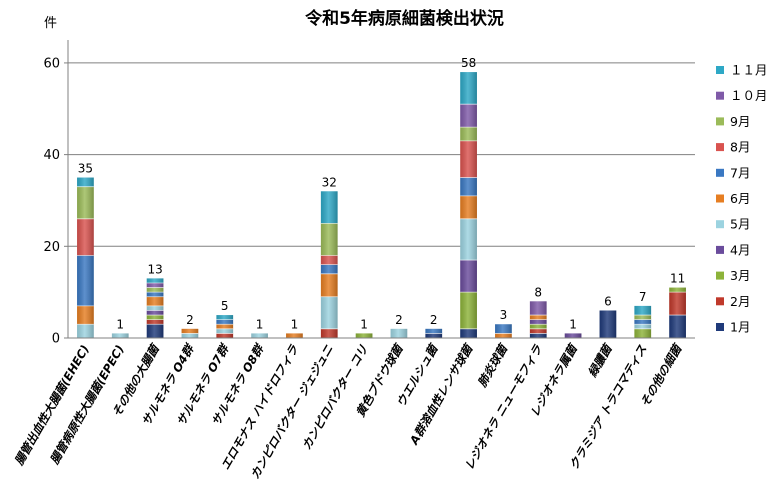  What do you see at coordinates (608, 407) in the screenshot?
I see `x-category-label: クラミジア トラコマティス` at bounding box center [608, 407].